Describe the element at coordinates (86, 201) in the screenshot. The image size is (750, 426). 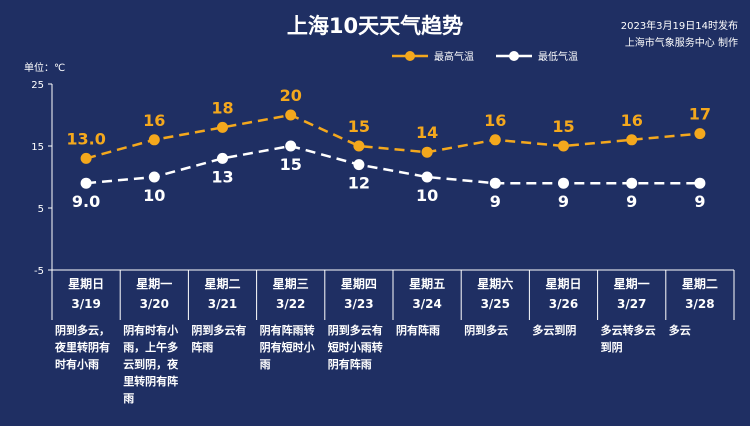
I see `low-temp-label: 9.0` at that location.